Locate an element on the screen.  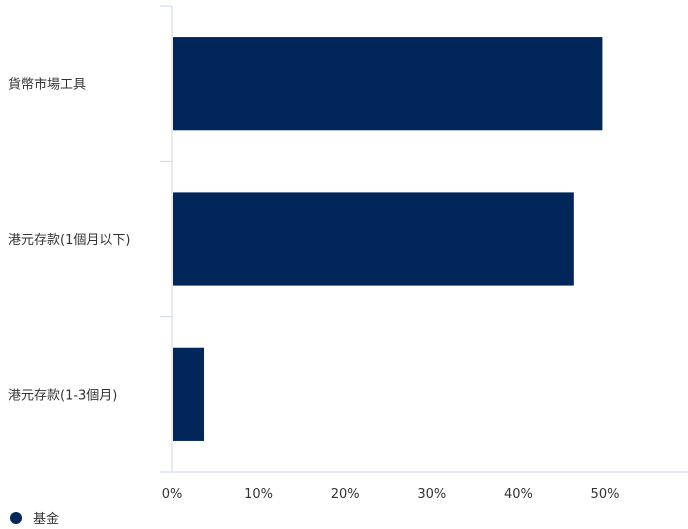
x-tick-labels: 0% 10% 20% 30% 40% 50% is located at coordinates (391, 494).